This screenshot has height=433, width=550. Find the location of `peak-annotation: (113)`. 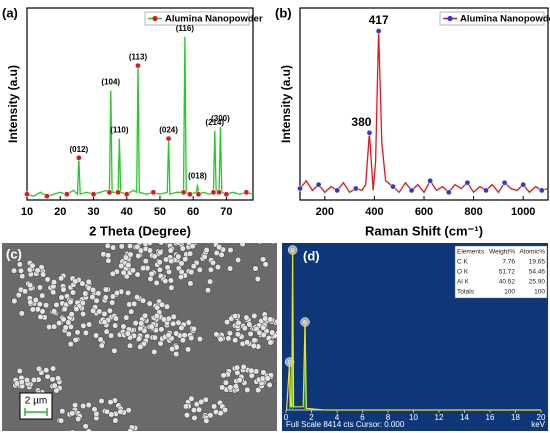

peak-annotation: (113) is located at coordinates (138, 57).